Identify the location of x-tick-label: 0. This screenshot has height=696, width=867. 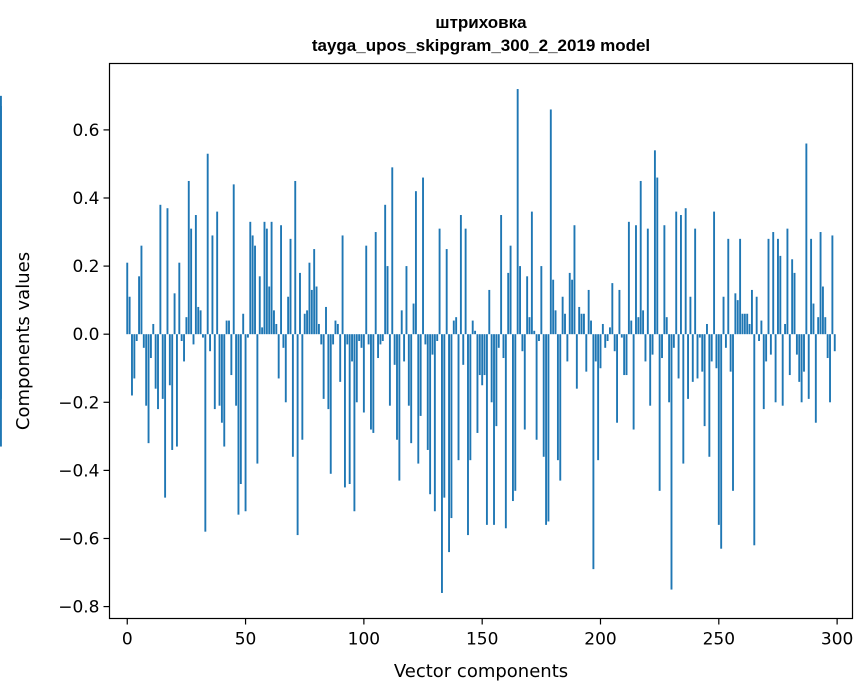
(127, 640).